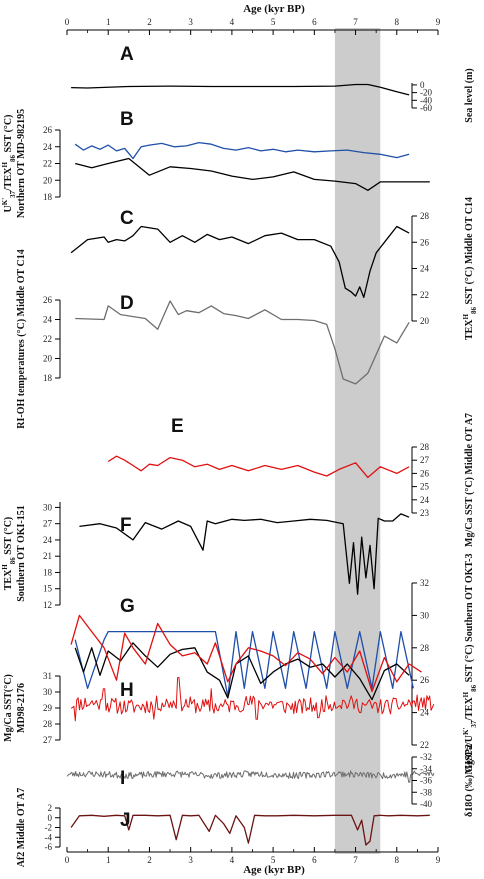  I want to click on series-line-G-blue, so click(244, 664).